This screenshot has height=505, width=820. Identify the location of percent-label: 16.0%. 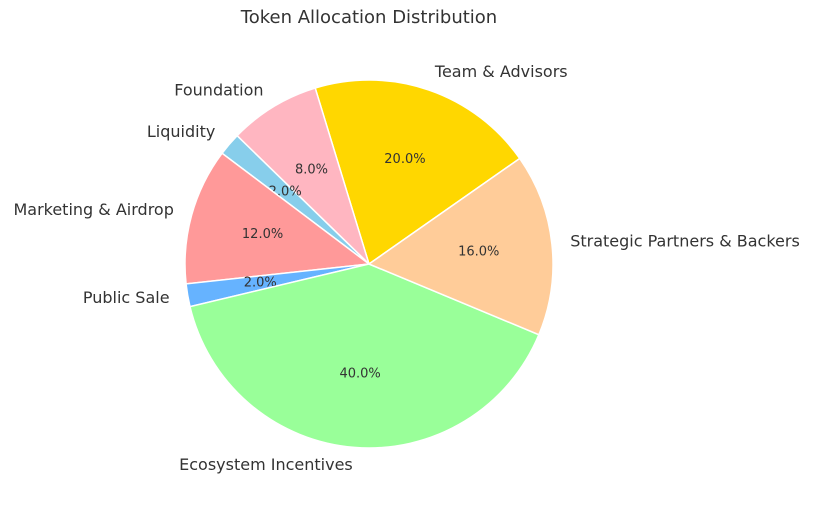
(478, 252).